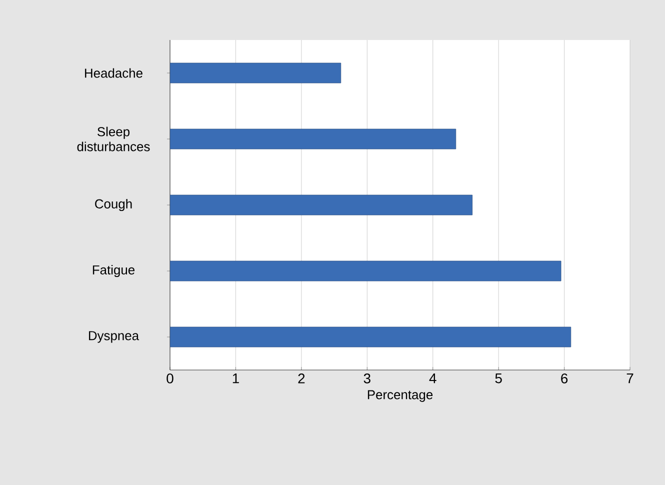 The image size is (665, 485). Describe the element at coordinates (113, 271) in the screenshot. I see `y-tick-label: Fatigue` at that location.